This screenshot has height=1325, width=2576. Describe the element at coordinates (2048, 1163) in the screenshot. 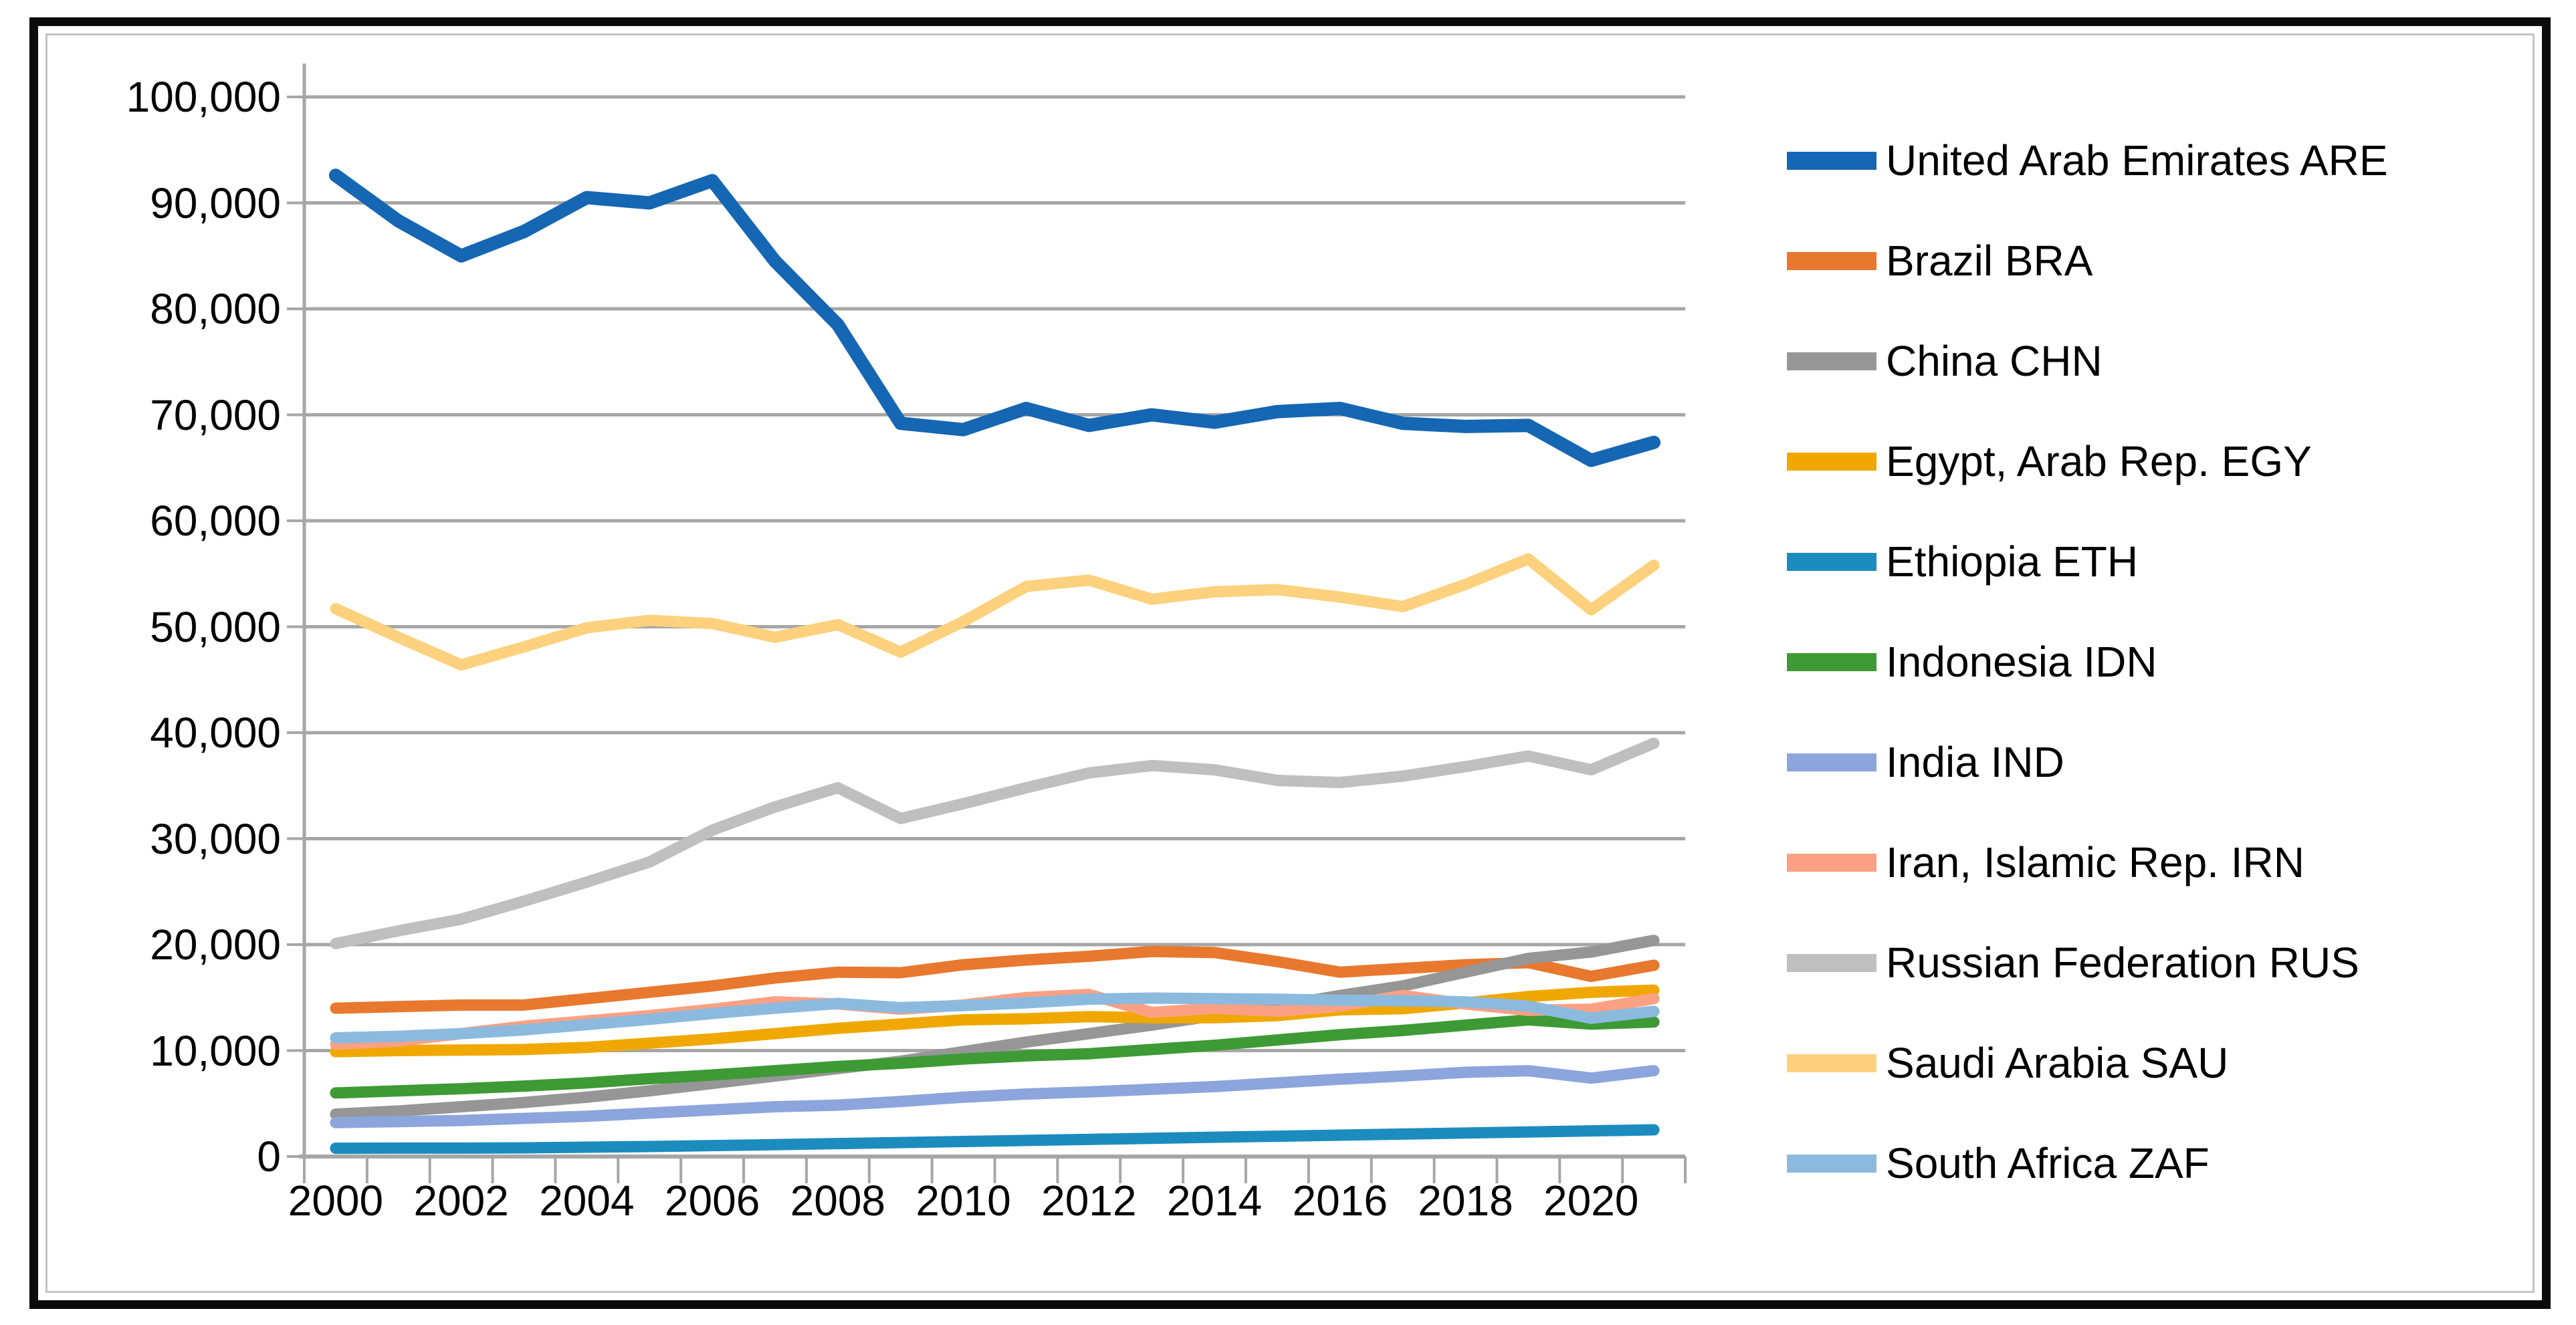

I see `legend-label-zaf: South Africa ZAF` at that location.